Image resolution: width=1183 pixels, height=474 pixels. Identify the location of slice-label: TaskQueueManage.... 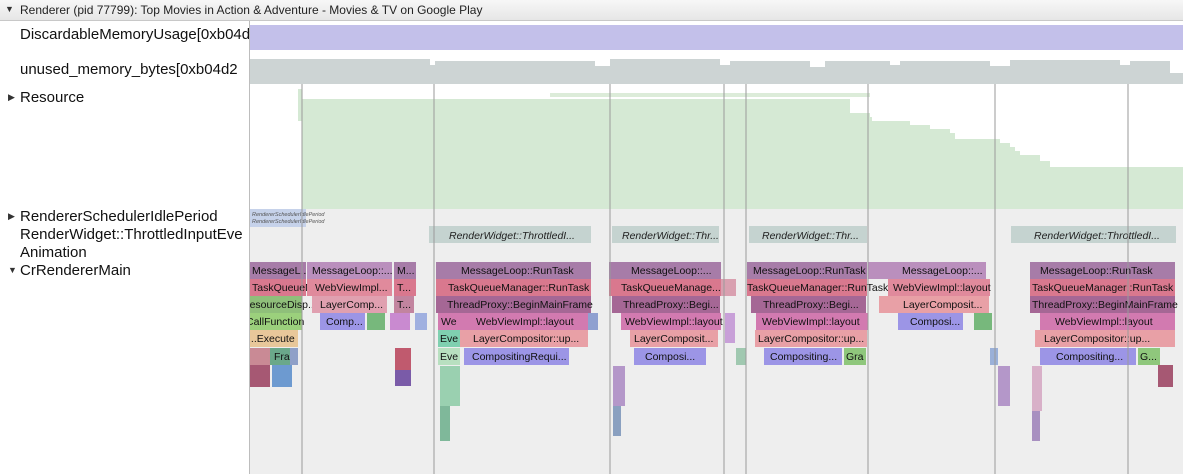
(671, 288).